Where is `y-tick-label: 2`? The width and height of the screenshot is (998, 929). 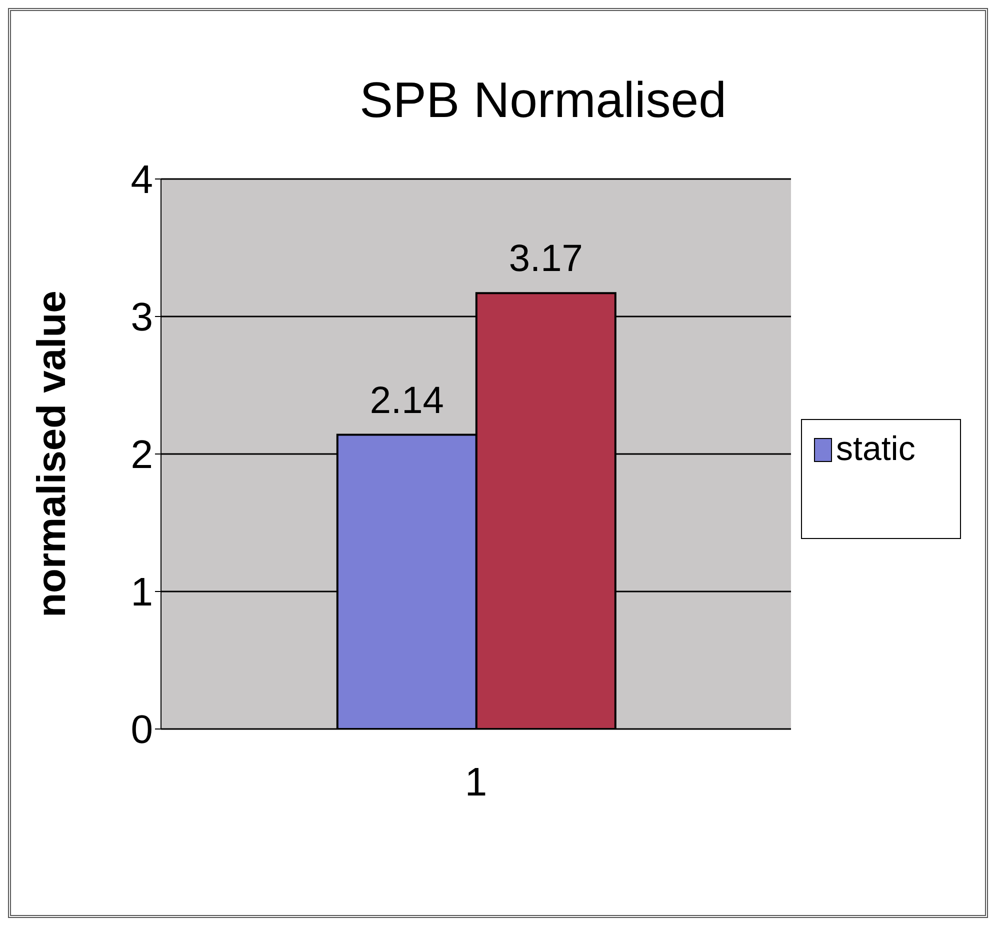
y-tick-label: 2 is located at coordinates (141, 455).